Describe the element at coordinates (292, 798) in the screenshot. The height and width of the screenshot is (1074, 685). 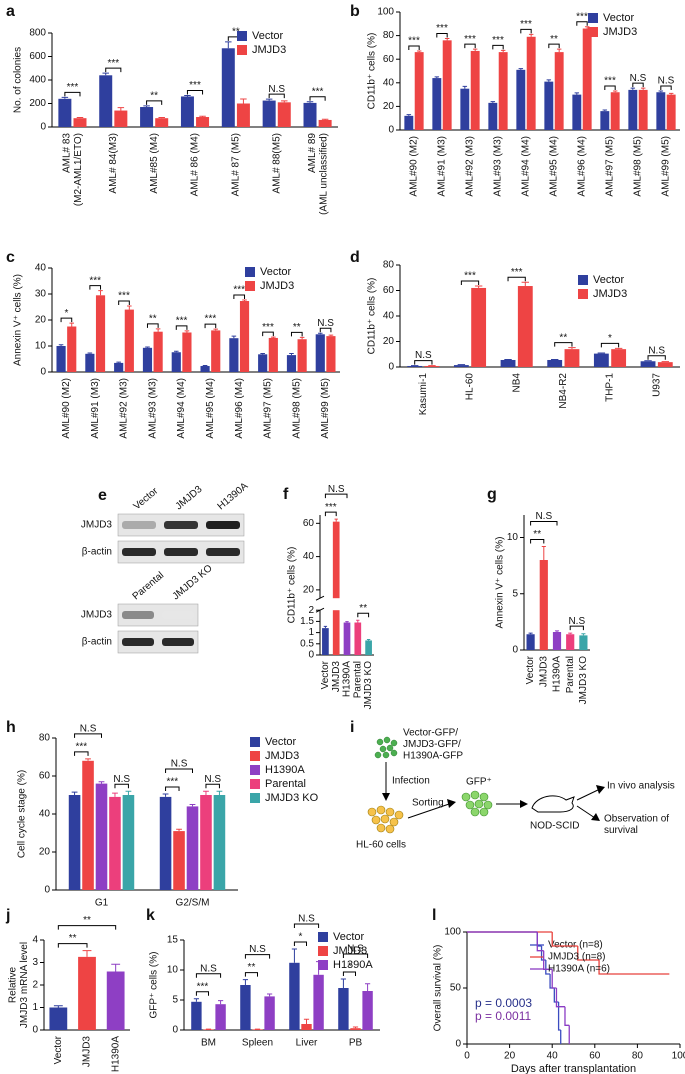
I see `legend-label: JMJD3 KO` at that location.